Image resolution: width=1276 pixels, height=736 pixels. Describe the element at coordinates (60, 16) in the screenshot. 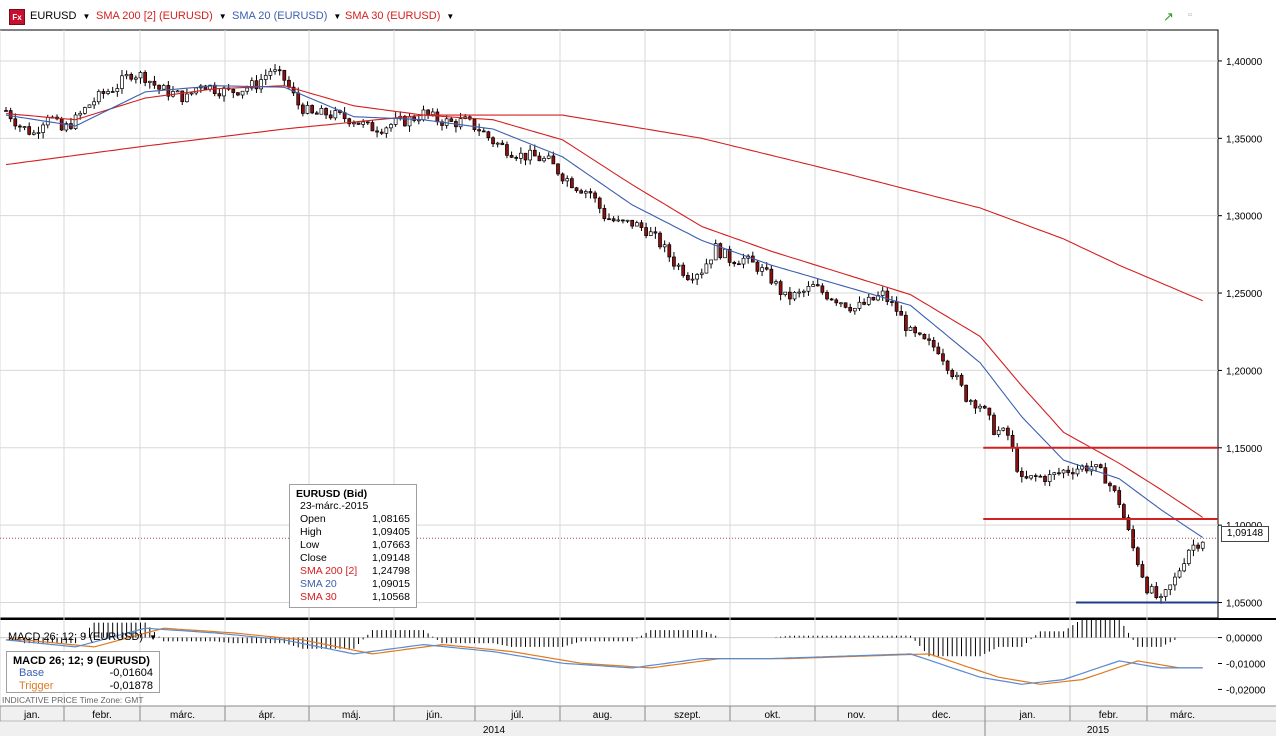

I see `symbol-selector: EURUSD ▼` at that location.